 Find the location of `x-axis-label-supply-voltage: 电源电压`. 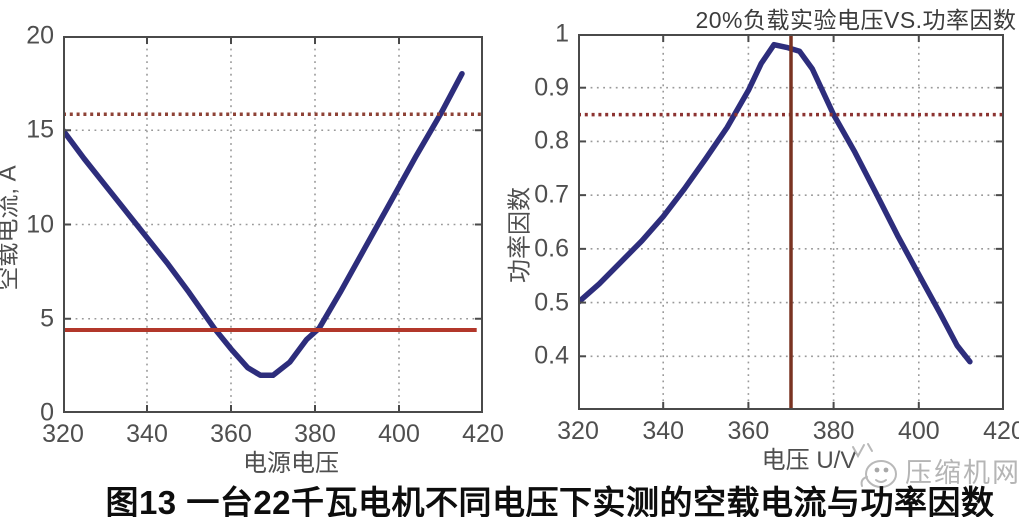

x-axis-label-supply-voltage: 电源电压 is located at coordinates (291, 463).